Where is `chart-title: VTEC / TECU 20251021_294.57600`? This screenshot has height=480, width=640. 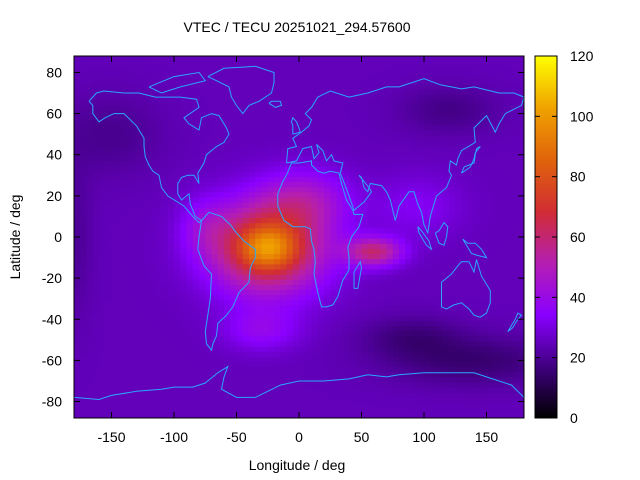
chart-title: VTEC / TECU 20251021_294.57600 is located at coordinates (296, 27).